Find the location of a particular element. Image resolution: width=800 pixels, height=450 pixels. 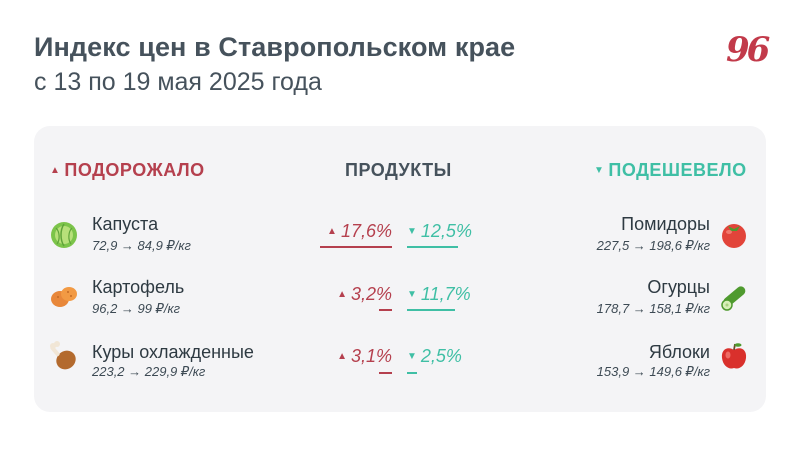

chicken-leg-icon is located at coordinates (63, 355).